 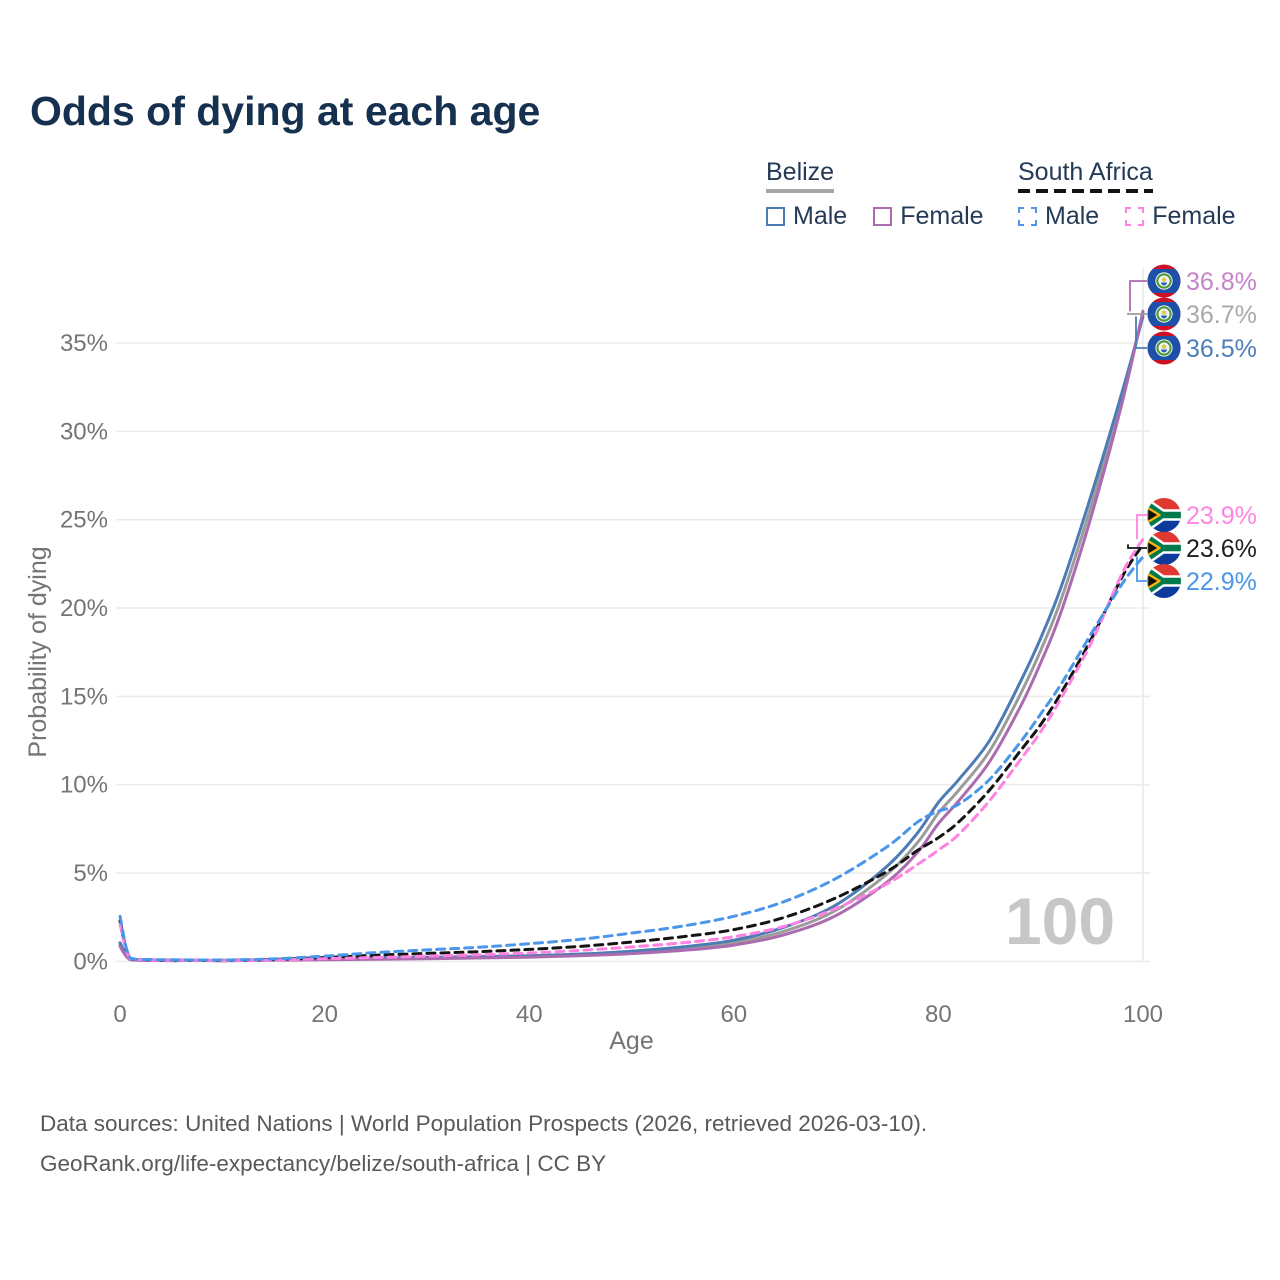 I want to click on end-value-label-belize-male: 36.5%, so click(x=1221, y=349).